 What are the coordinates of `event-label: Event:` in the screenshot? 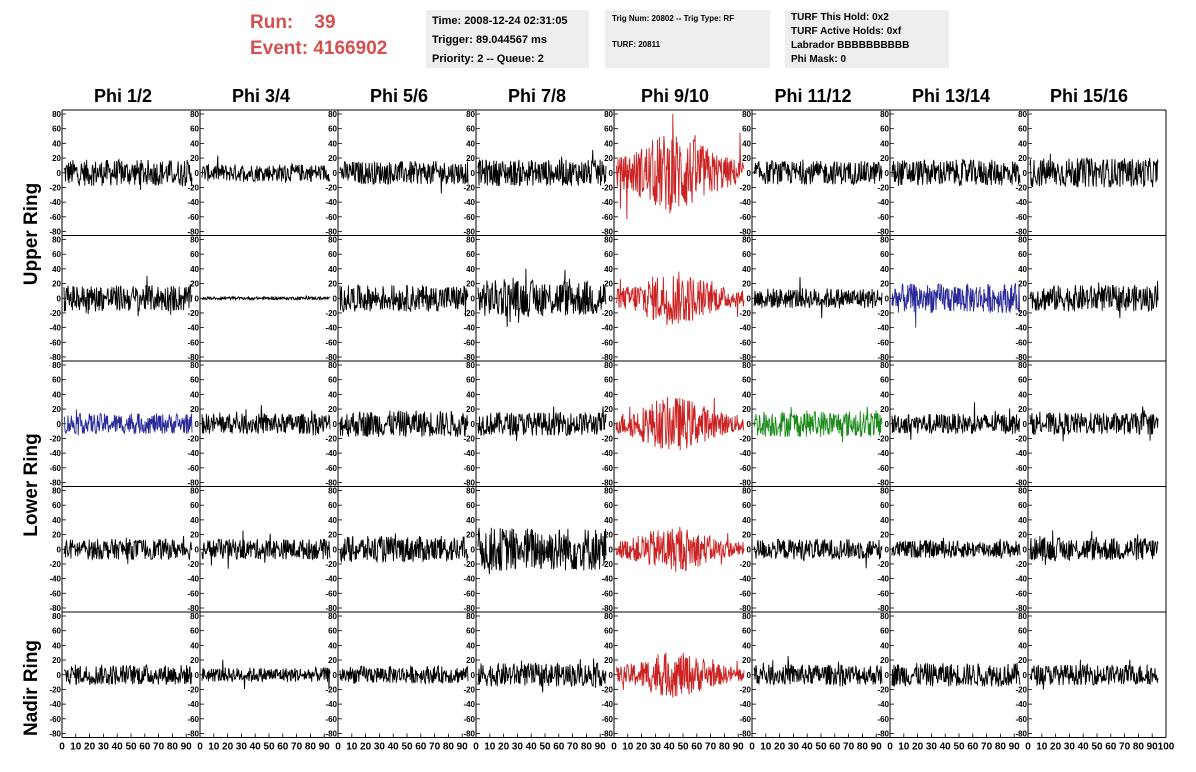 It's located at (279, 48).